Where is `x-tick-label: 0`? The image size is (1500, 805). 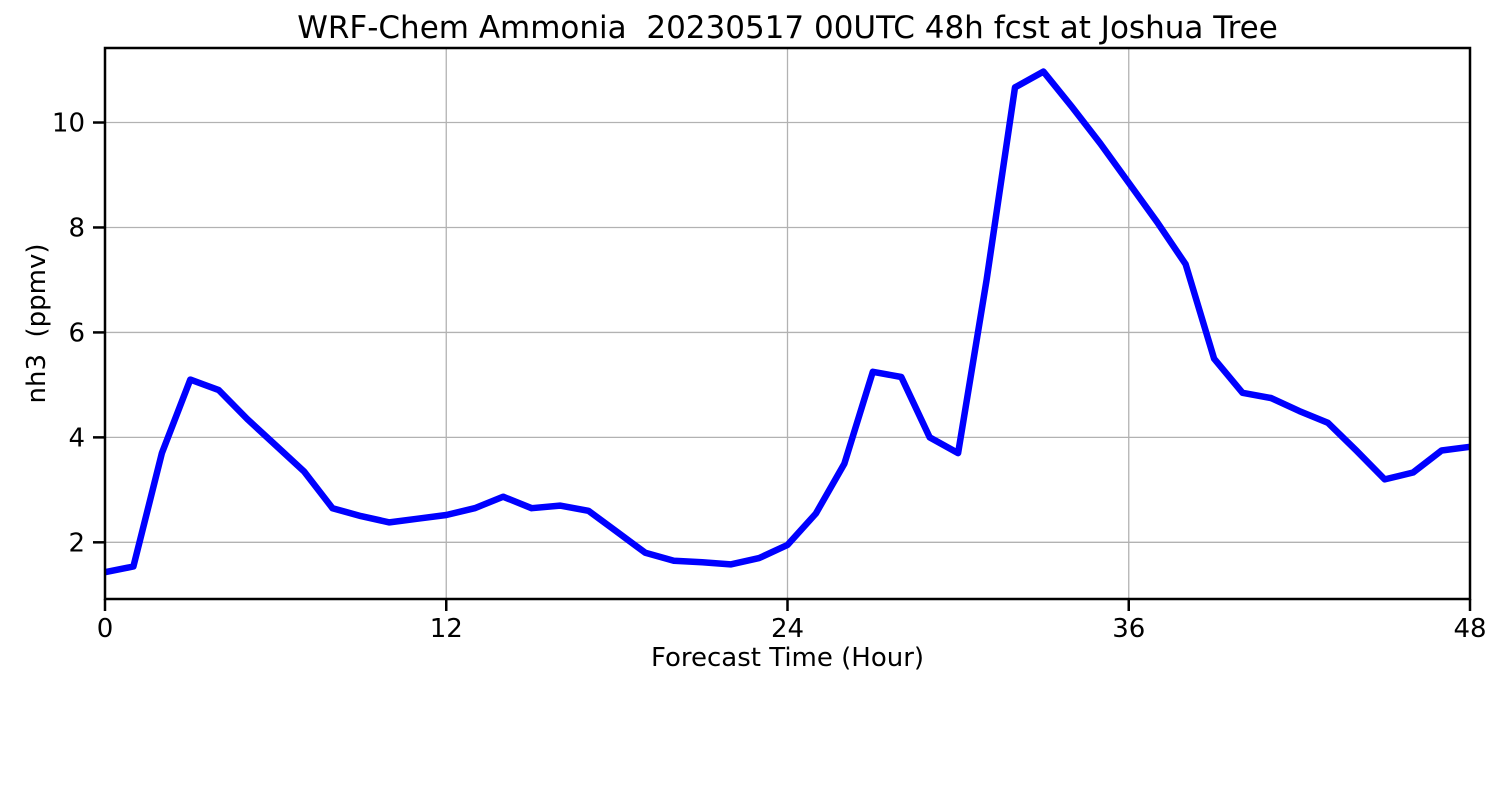
x-tick-label: 0 is located at coordinates (105, 629).